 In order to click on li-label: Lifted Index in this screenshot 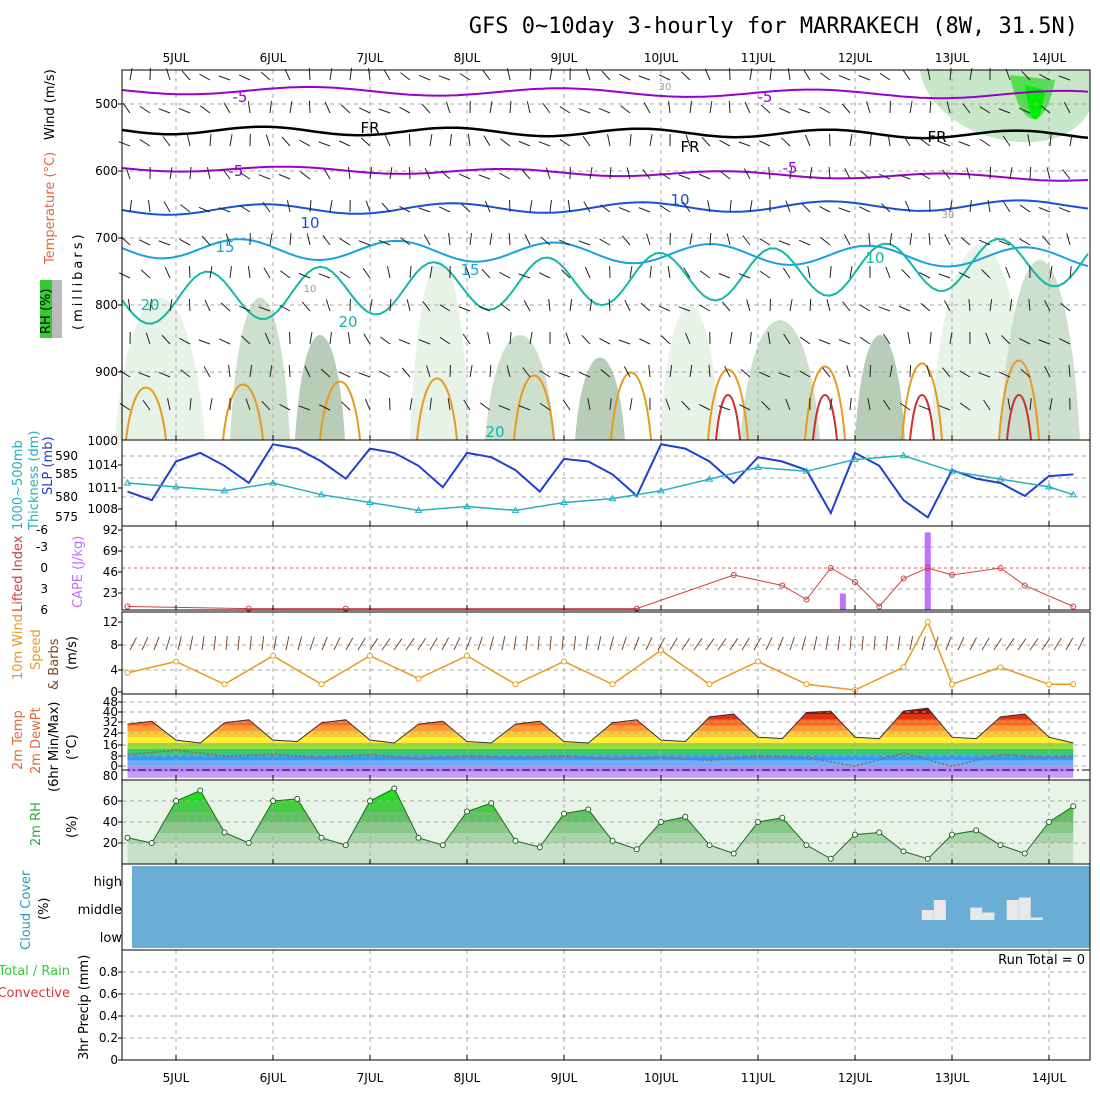, I will do `click(18, 573)`.